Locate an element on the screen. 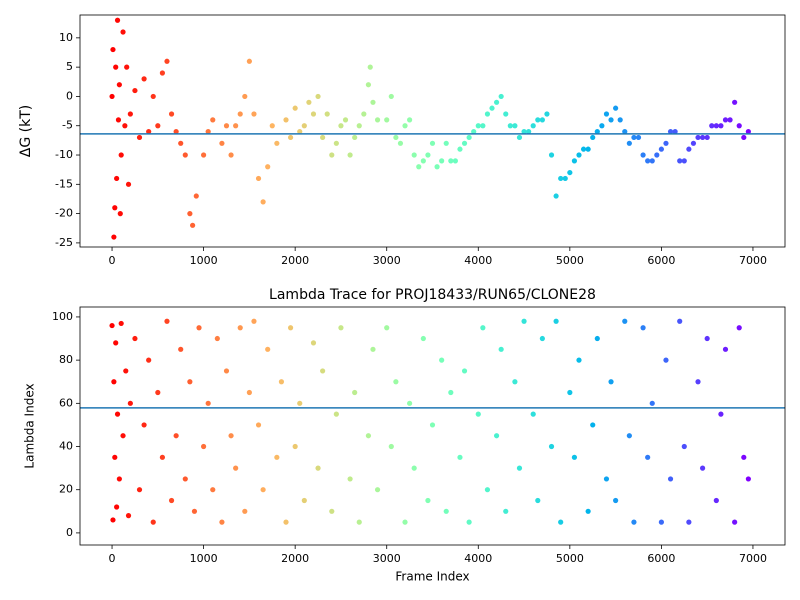 The width and height of the screenshot is (800, 600). y-axis-label: ΔG (kT) is located at coordinates (26, 131).